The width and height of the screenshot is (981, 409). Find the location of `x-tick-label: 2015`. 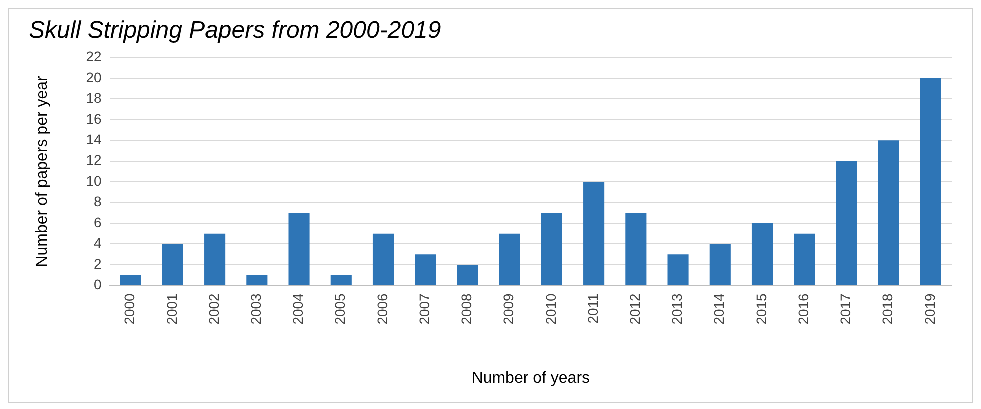

x-tick-label: 2015 is located at coordinates (761, 309).